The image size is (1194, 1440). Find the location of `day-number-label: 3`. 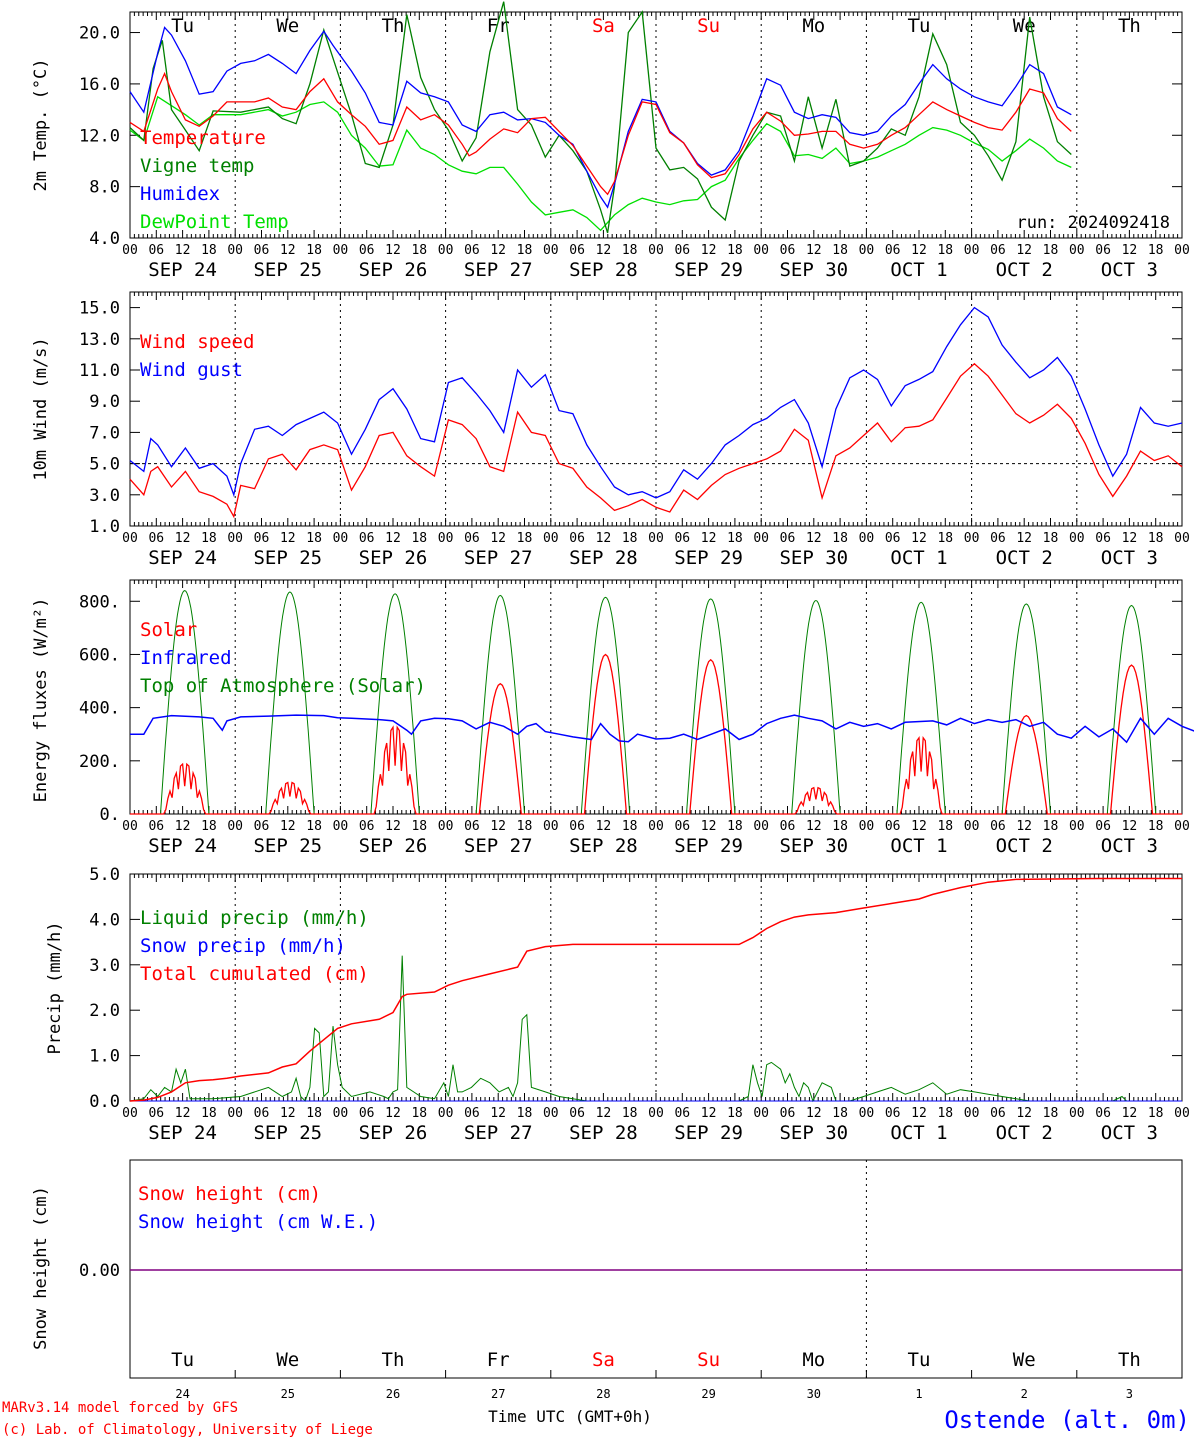

day-number-label: 3 is located at coordinates (1129, 1394).